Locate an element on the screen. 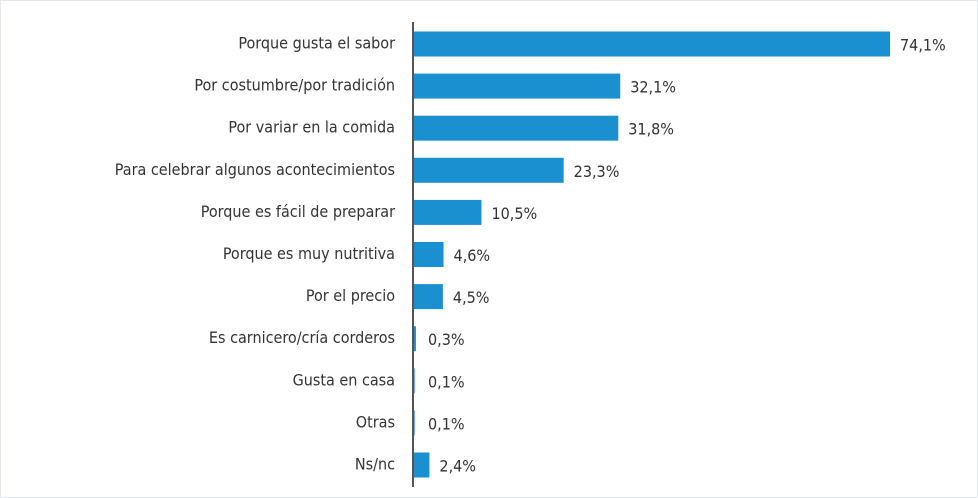  category-label: Otras is located at coordinates (375, 421).